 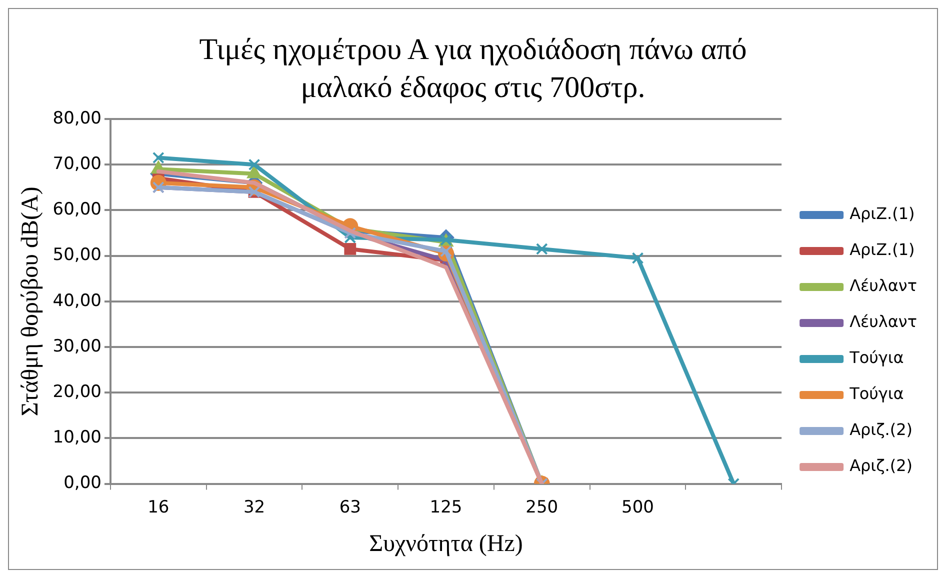 I want to click on y-tick-label: 0,00, so click(x=83, y=483).